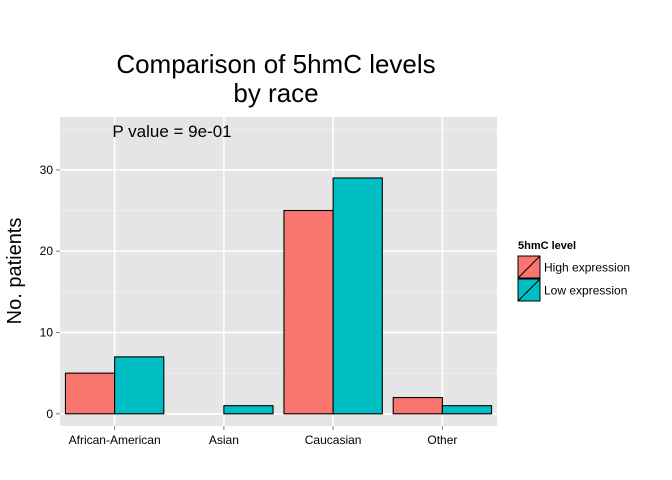 The height and width of the screenshot is (480, 672). Describe the element at coordinates (585, 291) in the screenshot. I see `legend-label: Low expression` at that location.